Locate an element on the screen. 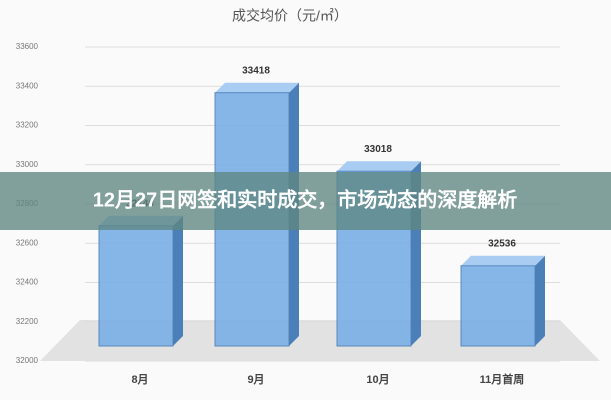 The width and height of the screenshot is (611, 400). value-label: 33018 is located at coordinates (378, 149).